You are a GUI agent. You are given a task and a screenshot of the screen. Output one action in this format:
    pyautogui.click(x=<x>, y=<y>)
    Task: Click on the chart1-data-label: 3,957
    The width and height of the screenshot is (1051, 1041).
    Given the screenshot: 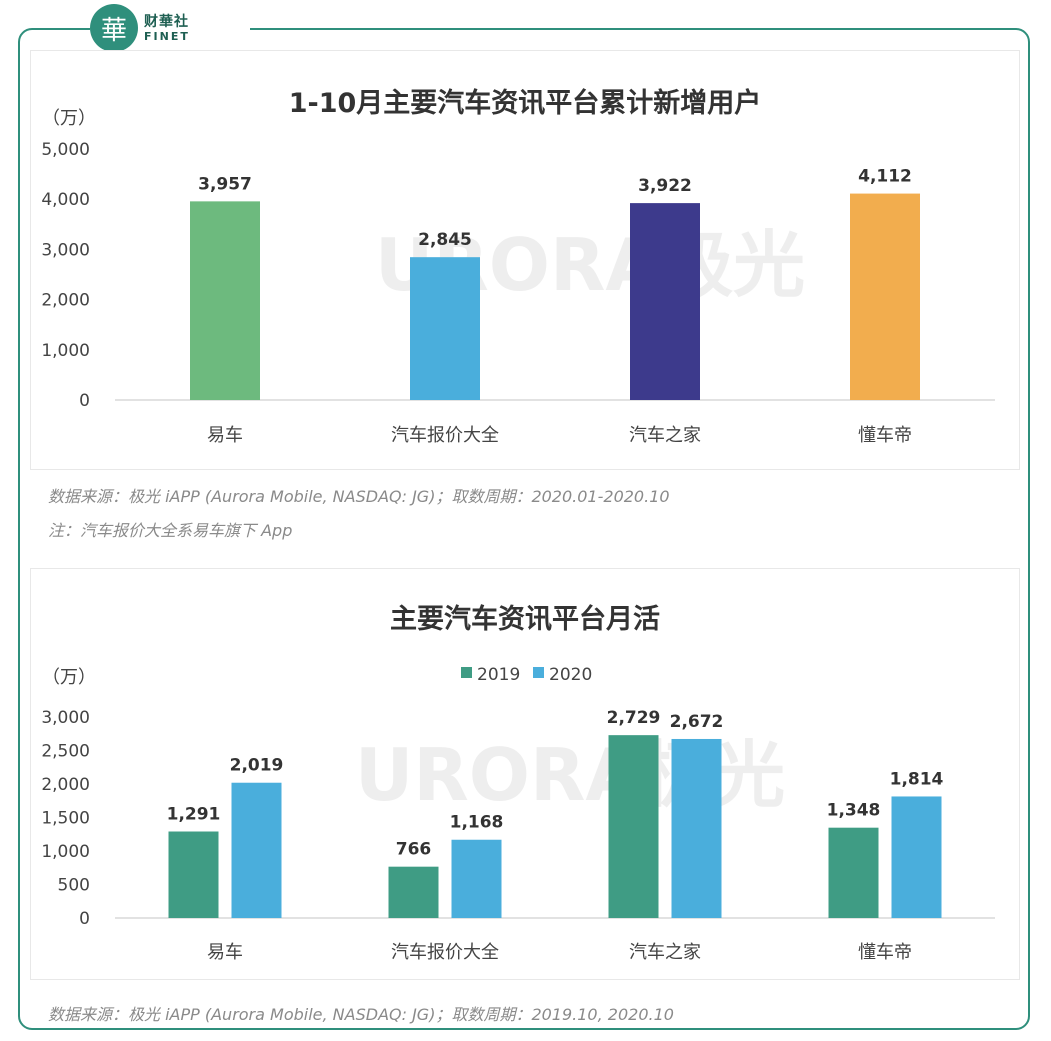 What is the action you would take?
    pyautogui.click(x=225, y=184)
    